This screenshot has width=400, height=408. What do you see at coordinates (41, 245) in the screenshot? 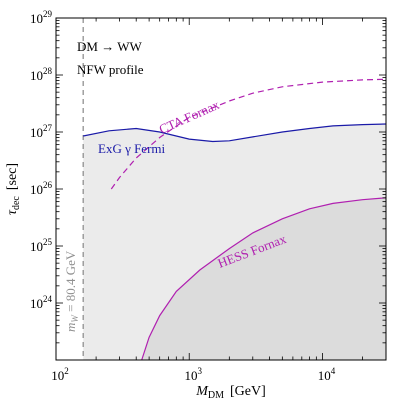
I see `y-tick-label: 1025` at bounding box center [41, 245].